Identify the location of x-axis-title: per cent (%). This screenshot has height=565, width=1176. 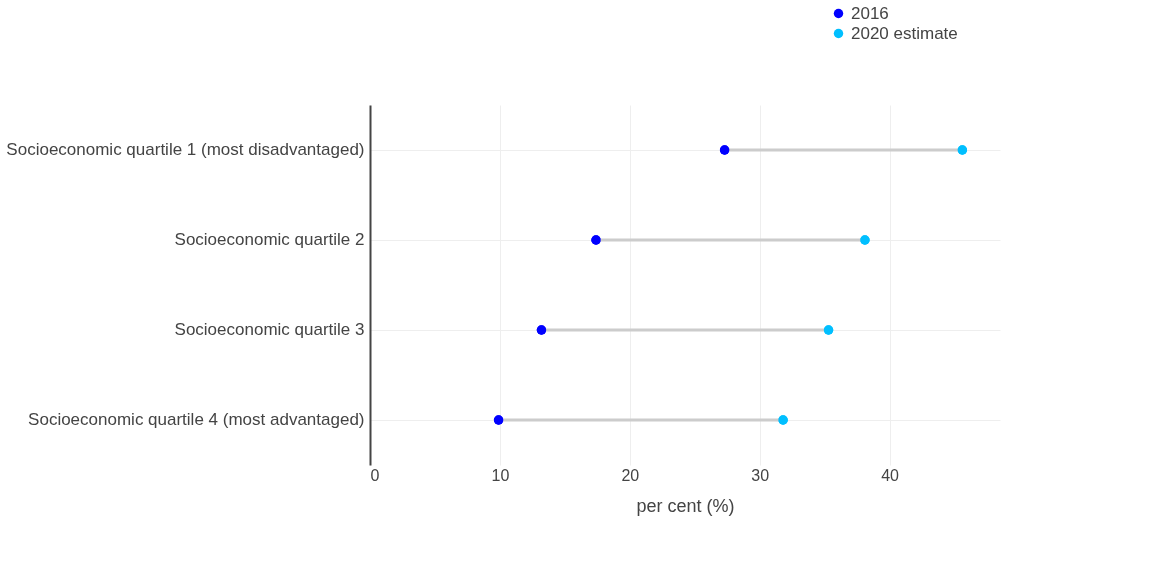
(685, 505).